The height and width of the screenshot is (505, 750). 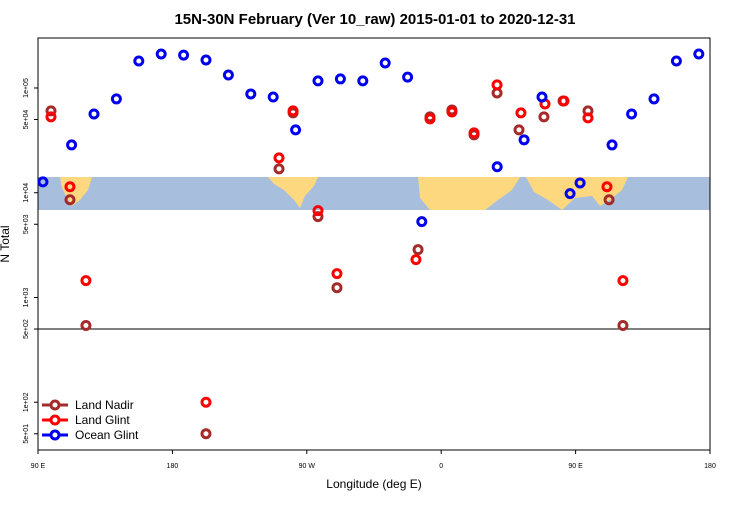 What do you see at coordinates (26, 88) in the screenshot?
I see `y-tick-label: 1e+05` at bounding box center [26, 88].